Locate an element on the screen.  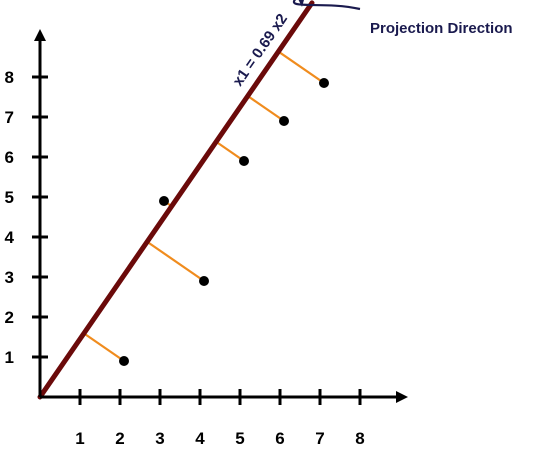
y-tick-label: 1 is located at coordinates (9, 357).